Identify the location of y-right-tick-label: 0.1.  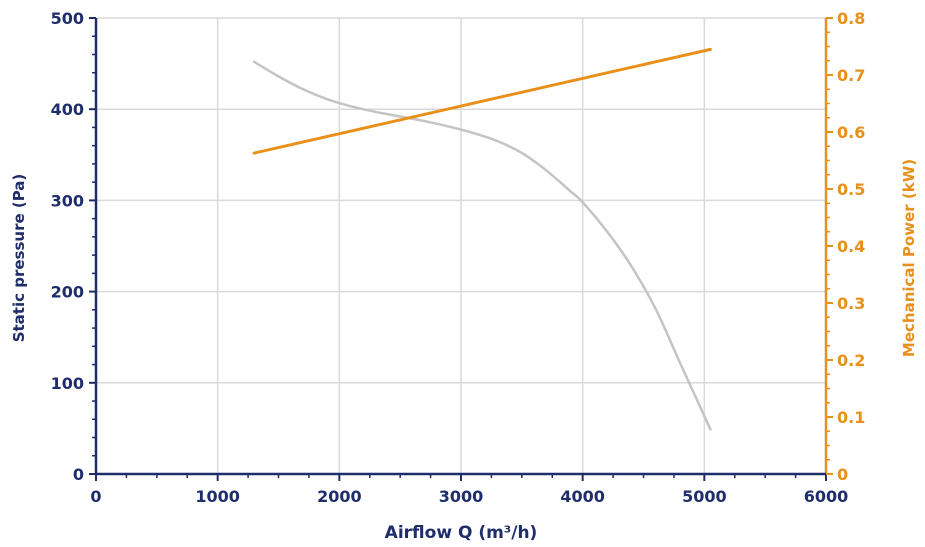
(851, 417).